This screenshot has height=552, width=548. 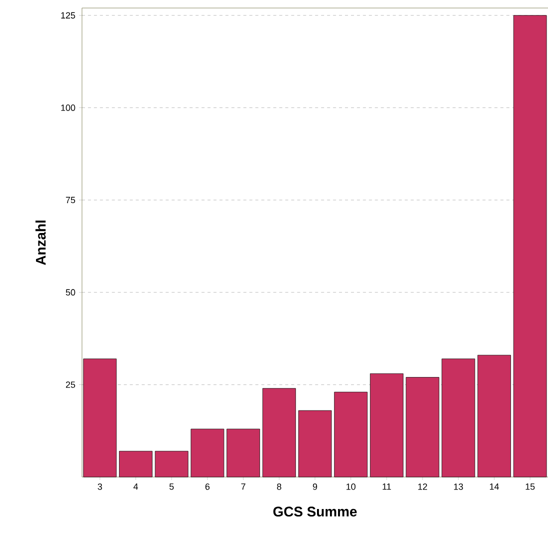 What do you see at coordinates (171, 487) in the screenshot?
I see `x-tick-label: 5` at bounding box center [171, 487].